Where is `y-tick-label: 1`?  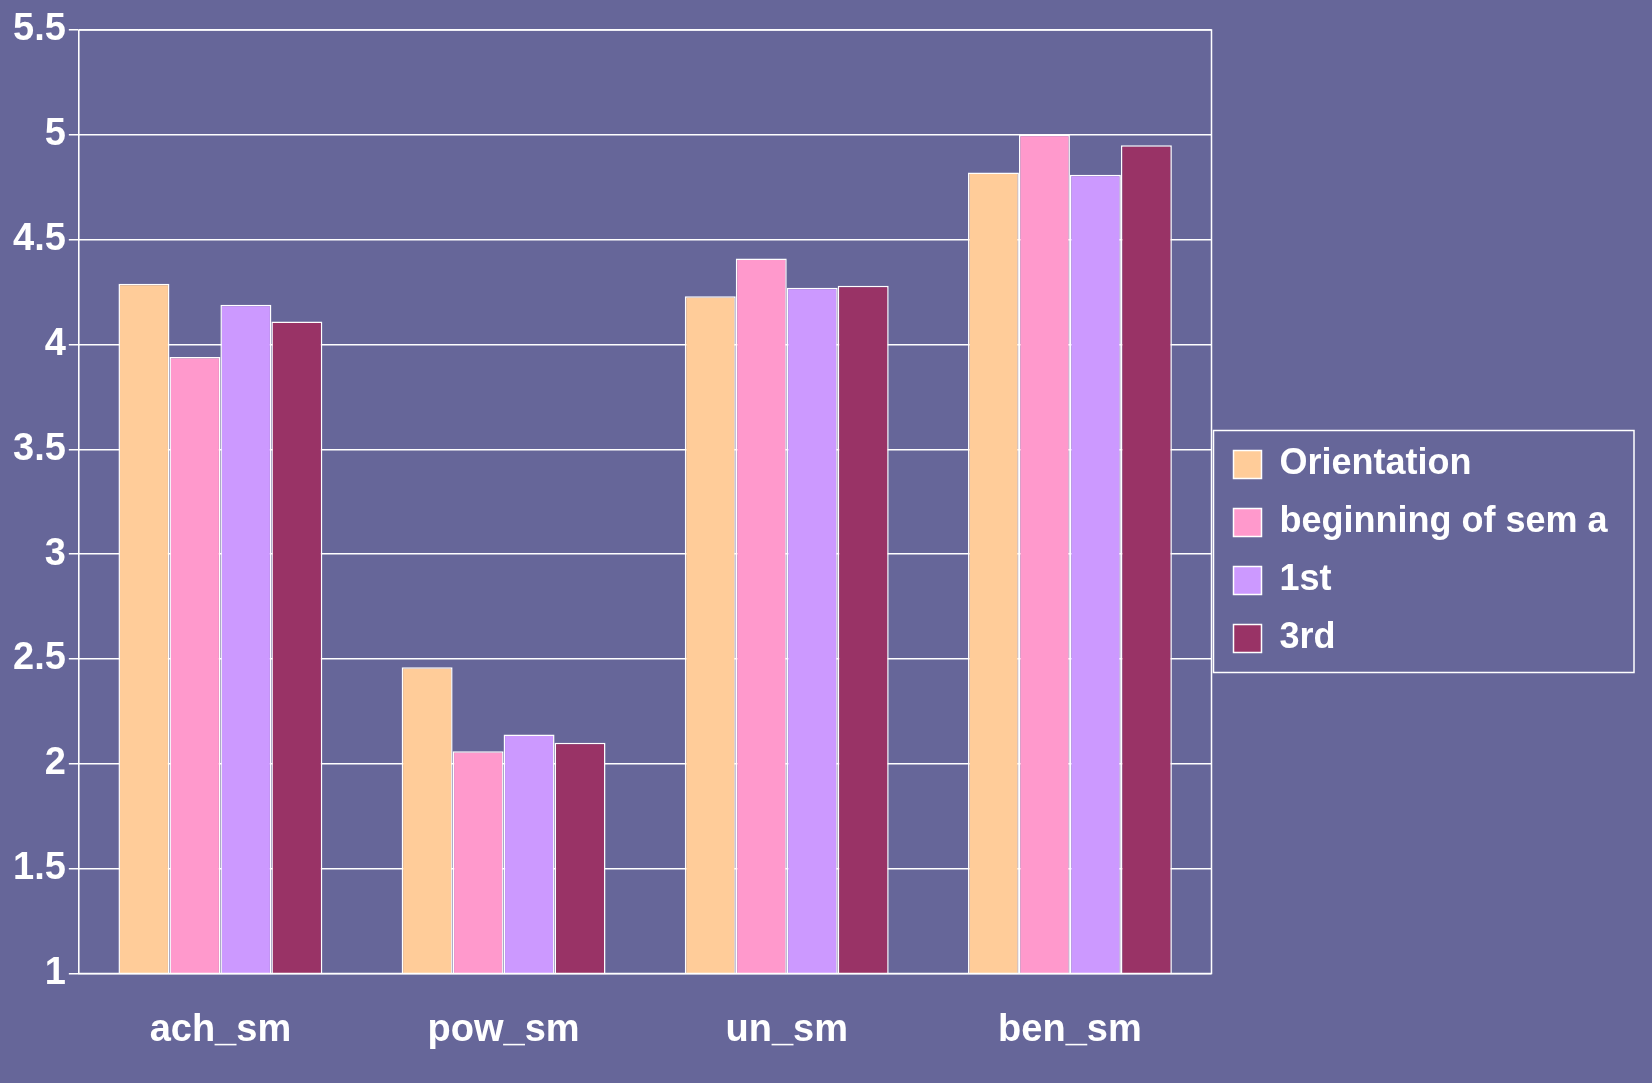
y-tick-label: 1 is located at coordinates (55, 970).